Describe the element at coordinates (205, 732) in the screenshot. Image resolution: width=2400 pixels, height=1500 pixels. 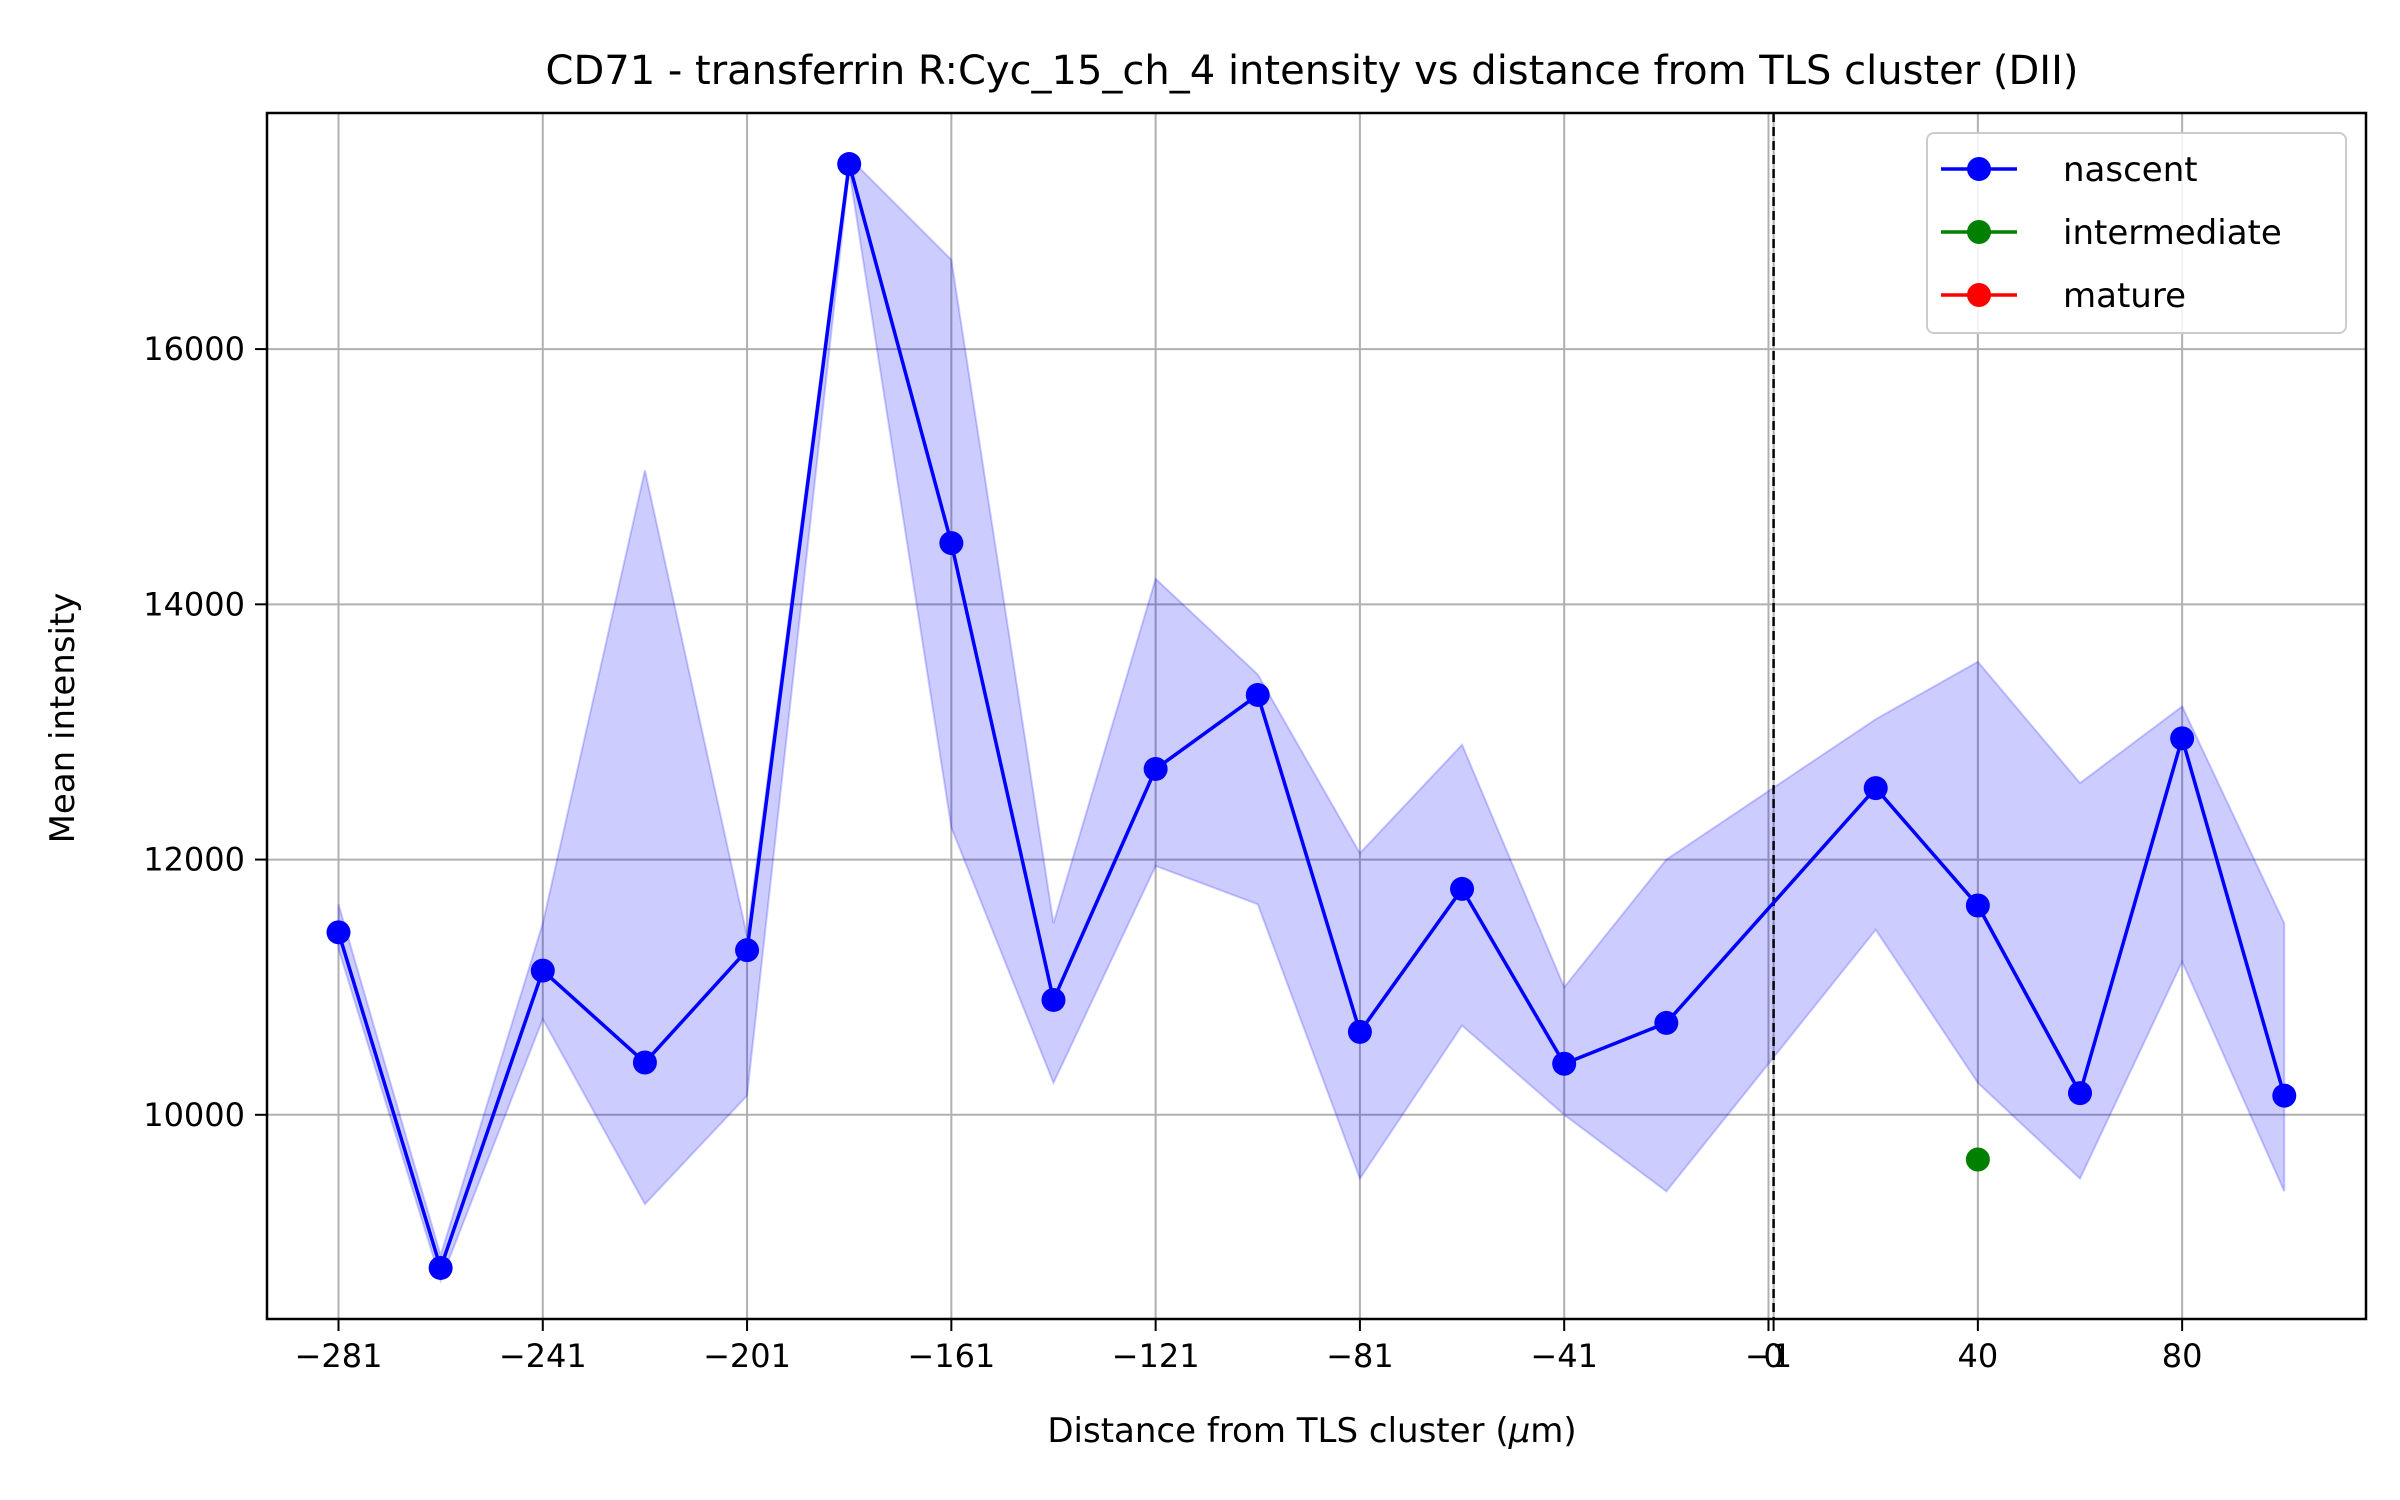
I see `y-axis-ticks: 10000 12000 14000 16000` at that location.